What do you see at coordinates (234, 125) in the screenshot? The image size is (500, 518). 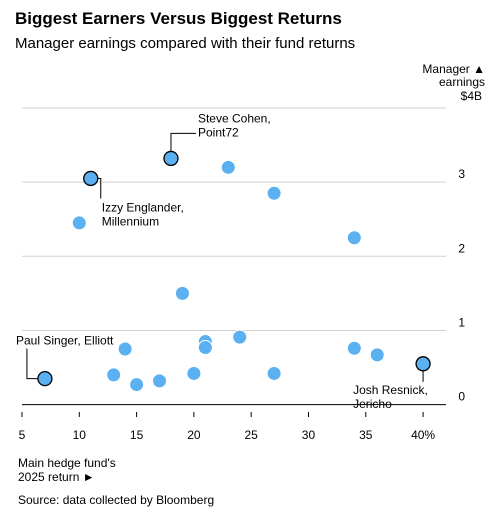 I see `point-annotation: Steve Cohen, Point72` at bounding box center [234, 125].